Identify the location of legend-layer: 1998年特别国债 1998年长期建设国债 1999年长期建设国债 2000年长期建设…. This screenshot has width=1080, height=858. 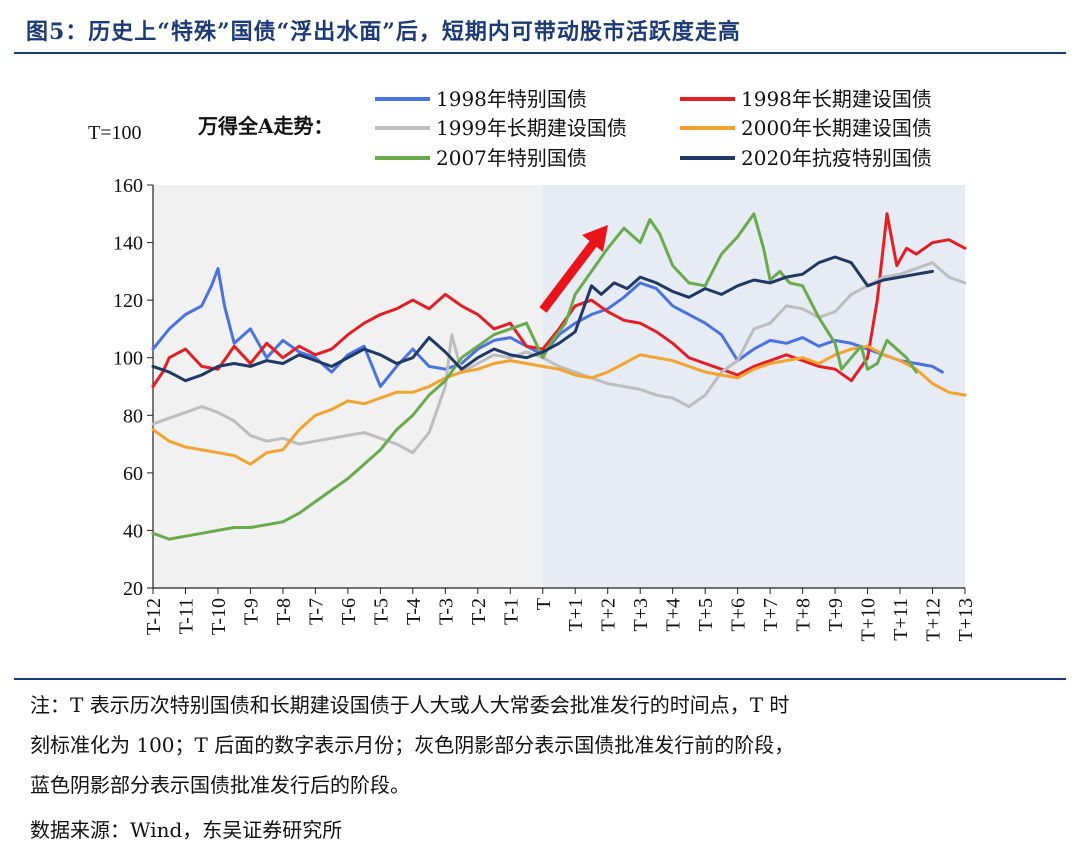
(653, 128).